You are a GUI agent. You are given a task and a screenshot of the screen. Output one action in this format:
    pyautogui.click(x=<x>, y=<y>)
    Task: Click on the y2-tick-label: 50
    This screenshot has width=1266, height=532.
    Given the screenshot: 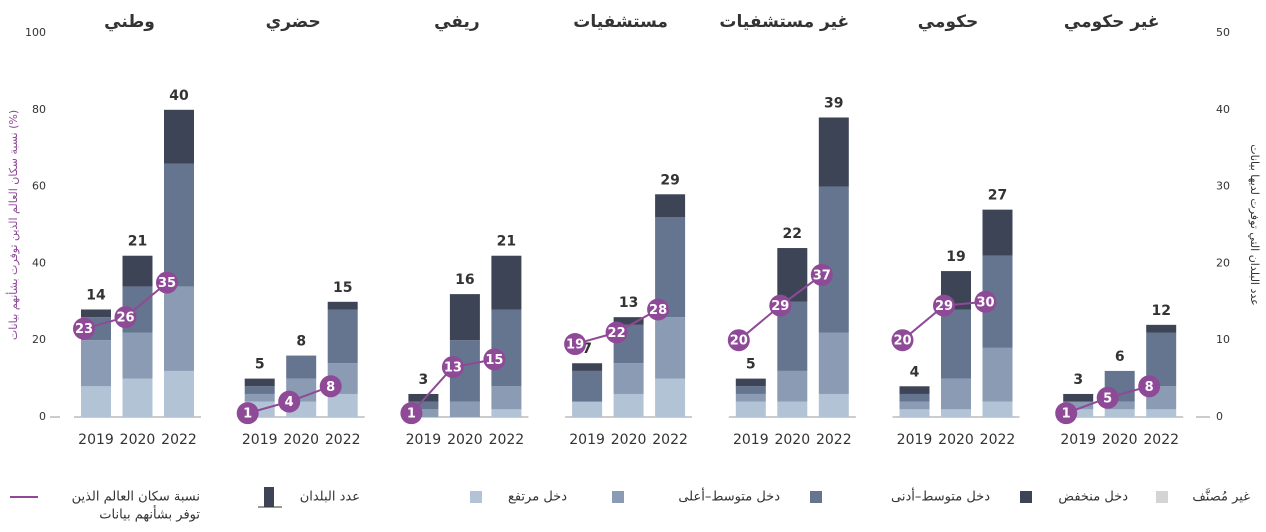 What is the action you would take?
    pyautogui.click(x=1223, y=32)
    